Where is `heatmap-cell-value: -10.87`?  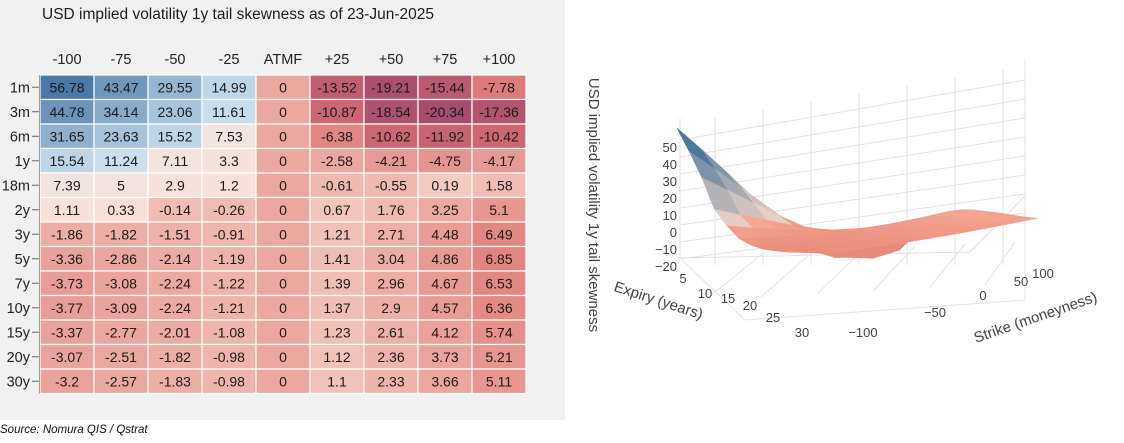
heatmap-cell-value: -10.87 is located at coordinates (337, 112).